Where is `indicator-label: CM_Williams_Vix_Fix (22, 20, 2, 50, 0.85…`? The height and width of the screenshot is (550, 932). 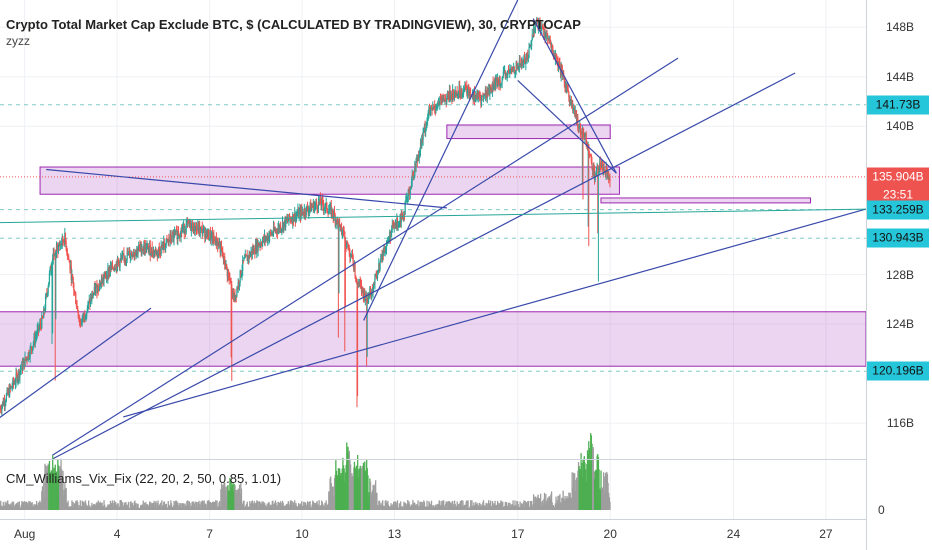 indicator-label: CM_Williams_Vix_Fix (22, 20, 2, 50, 0.85… is located at coordinates (144, 478).